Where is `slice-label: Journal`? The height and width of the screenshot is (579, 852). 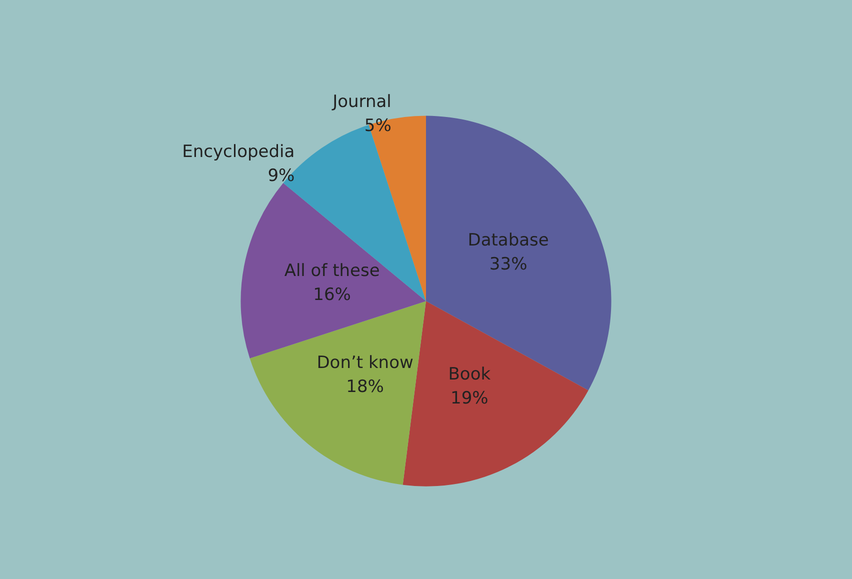
slice-label: Journal is located at coordinates (362, 102).